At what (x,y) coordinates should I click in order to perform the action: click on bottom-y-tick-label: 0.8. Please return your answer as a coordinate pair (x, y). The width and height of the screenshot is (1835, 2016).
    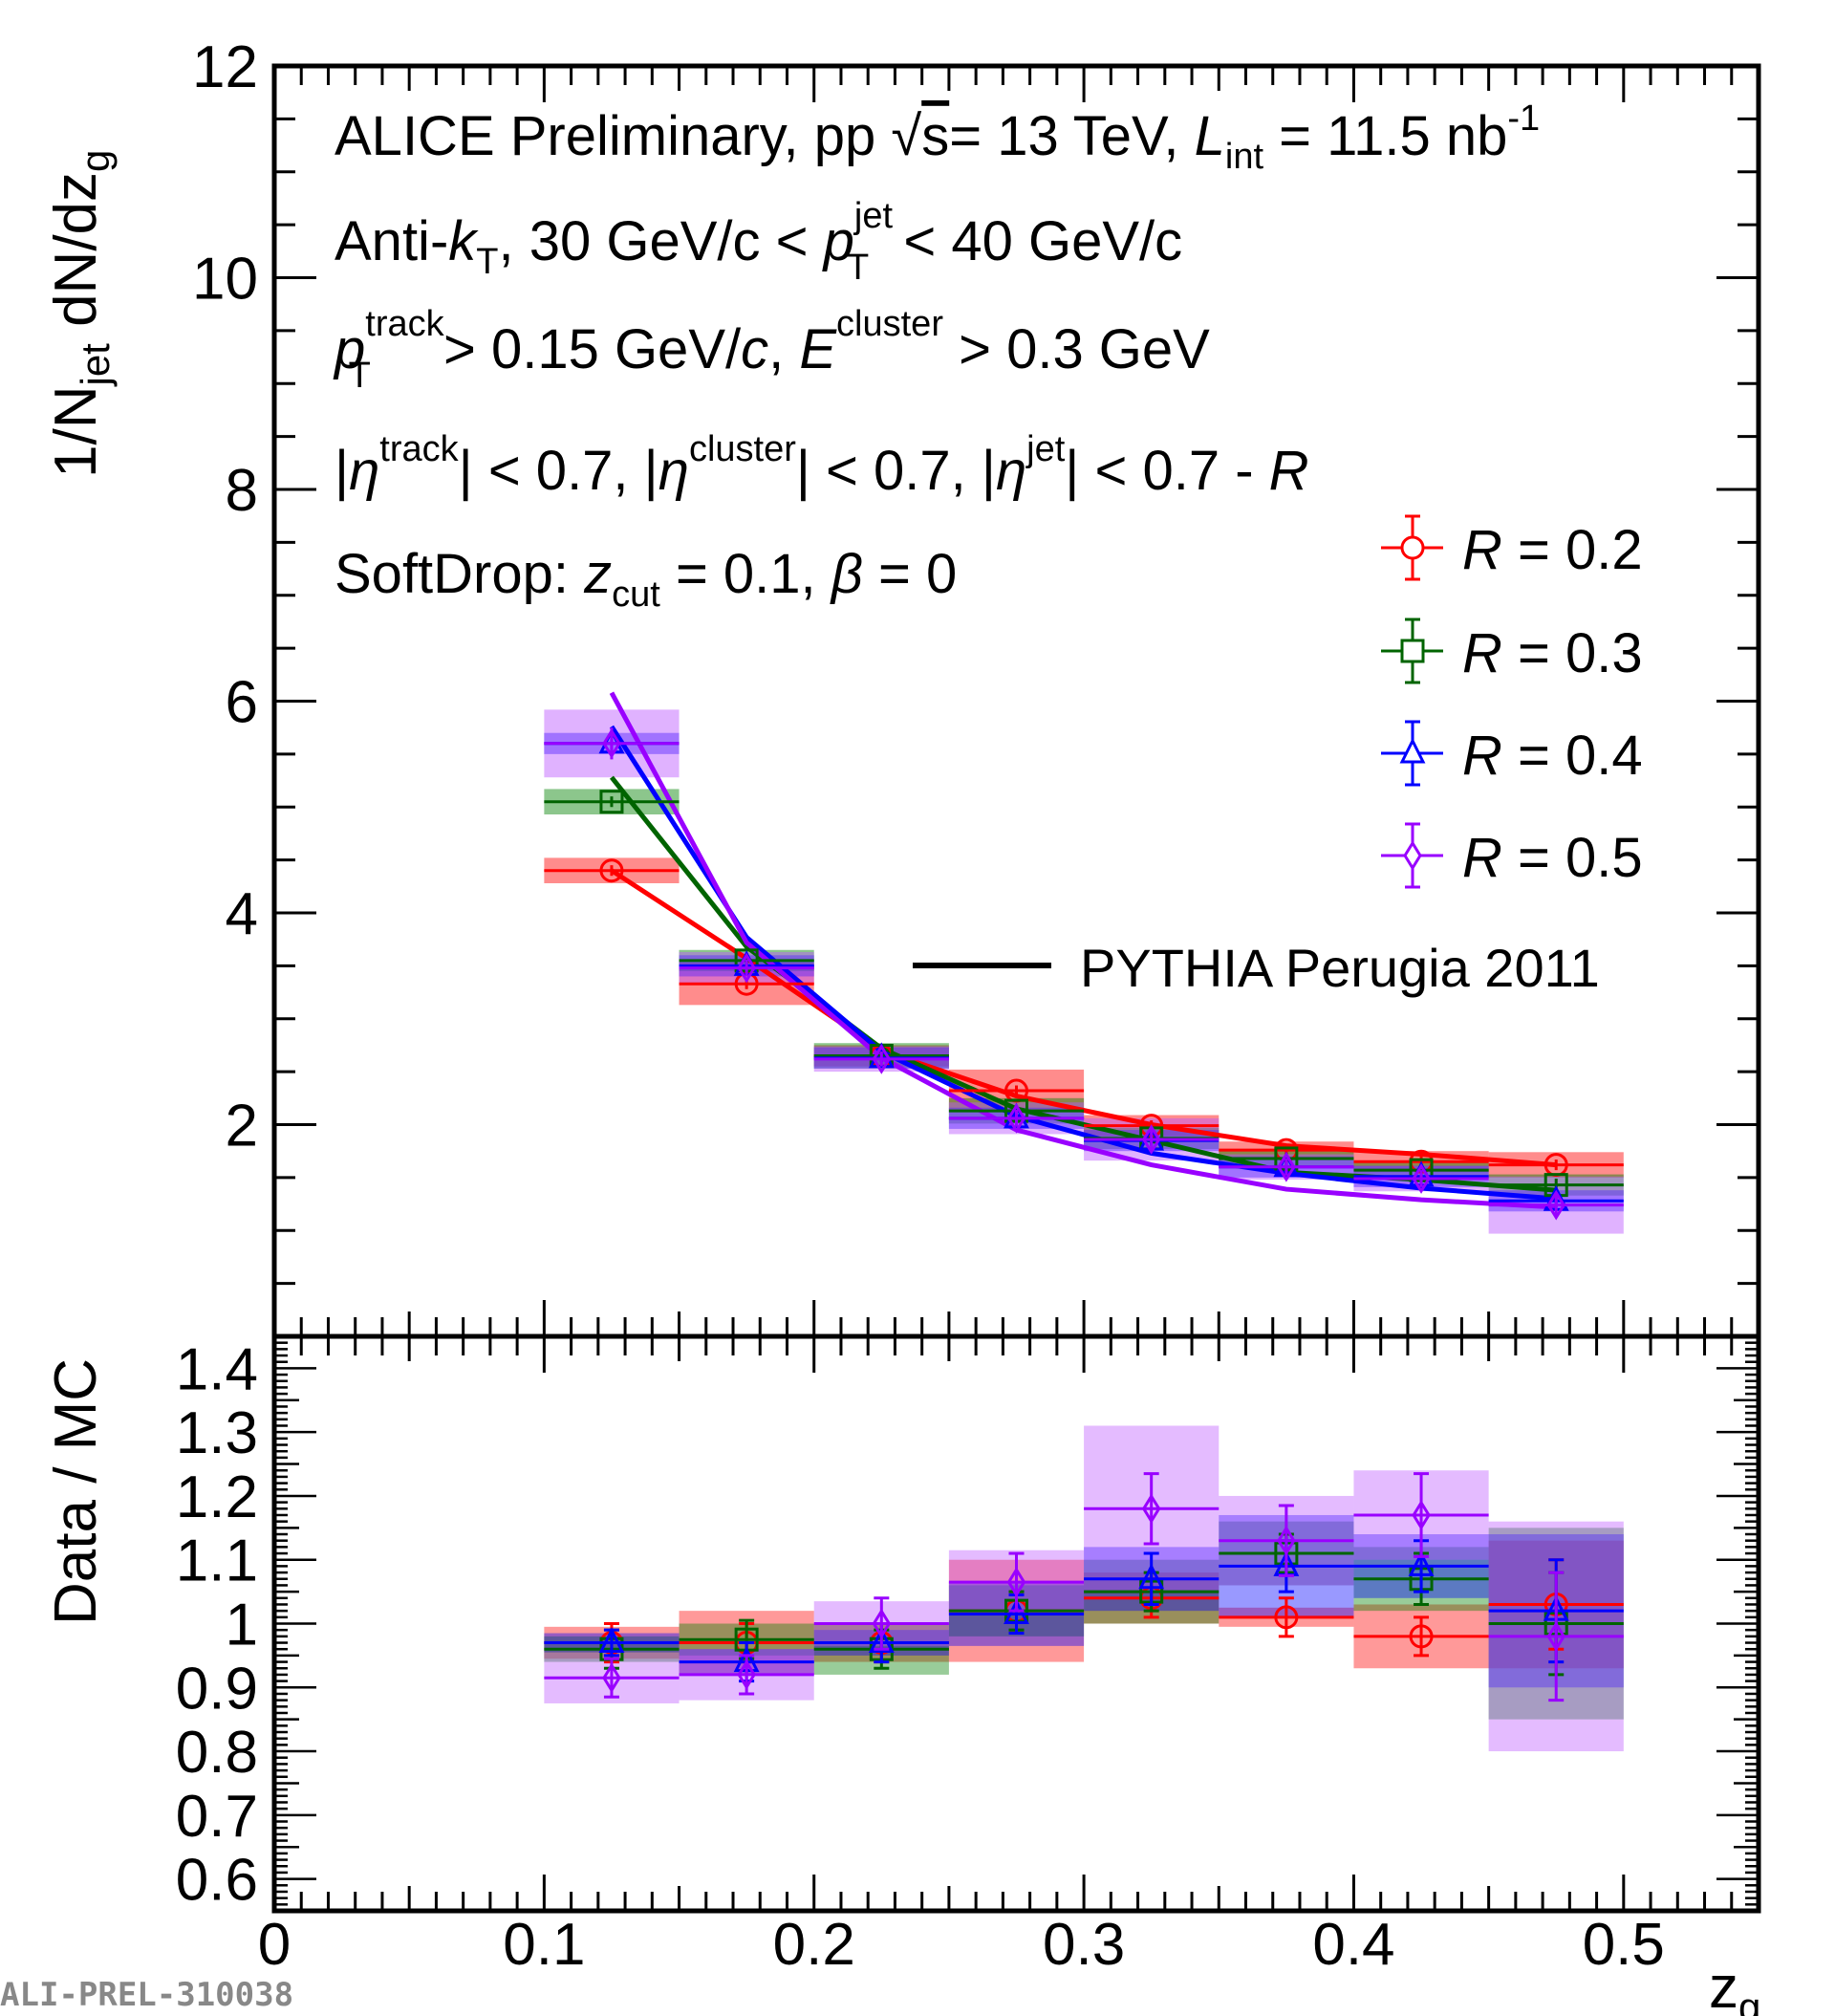
    Looking at the image, I should click on (217, 1753).